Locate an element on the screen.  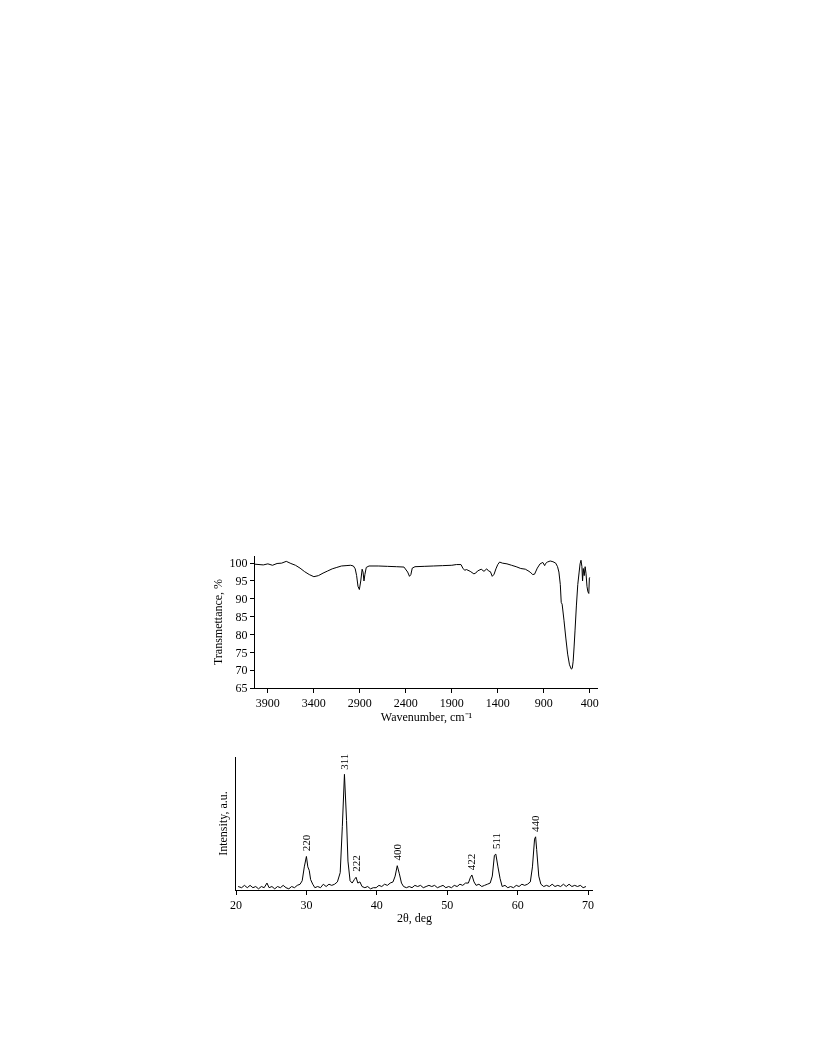
y-tick-label: 95 is located at coordinates (241, 581).